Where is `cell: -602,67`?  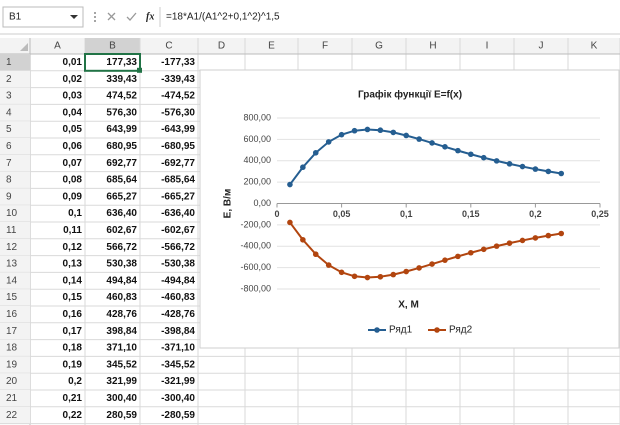
cell: -602,67 is located at coordinates (178, 230).